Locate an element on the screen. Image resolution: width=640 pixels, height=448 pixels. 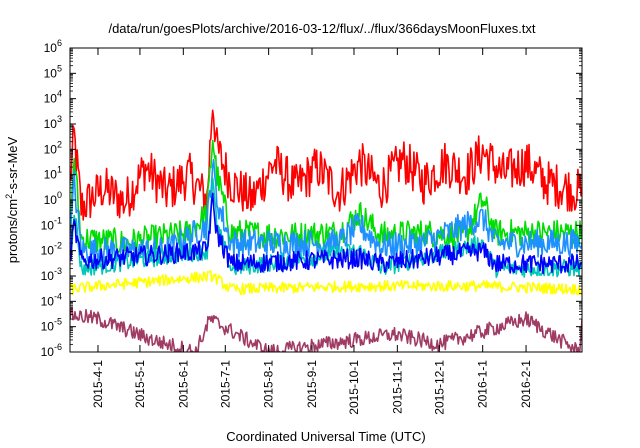
y-tick-label: 10⁻³ is located at coordinates (51, 274).